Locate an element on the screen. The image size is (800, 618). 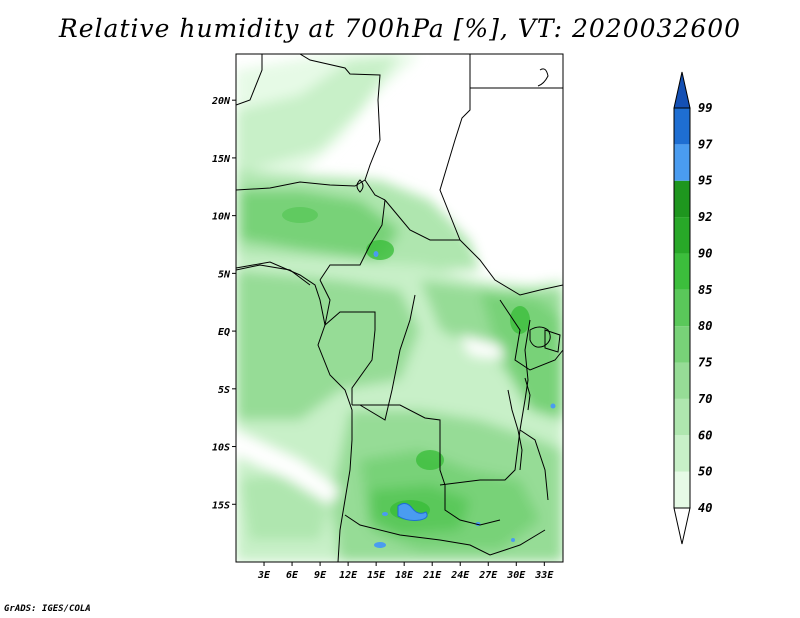
credit-label: GrADS: IGES/COLA is located at coordinates (47, 609).